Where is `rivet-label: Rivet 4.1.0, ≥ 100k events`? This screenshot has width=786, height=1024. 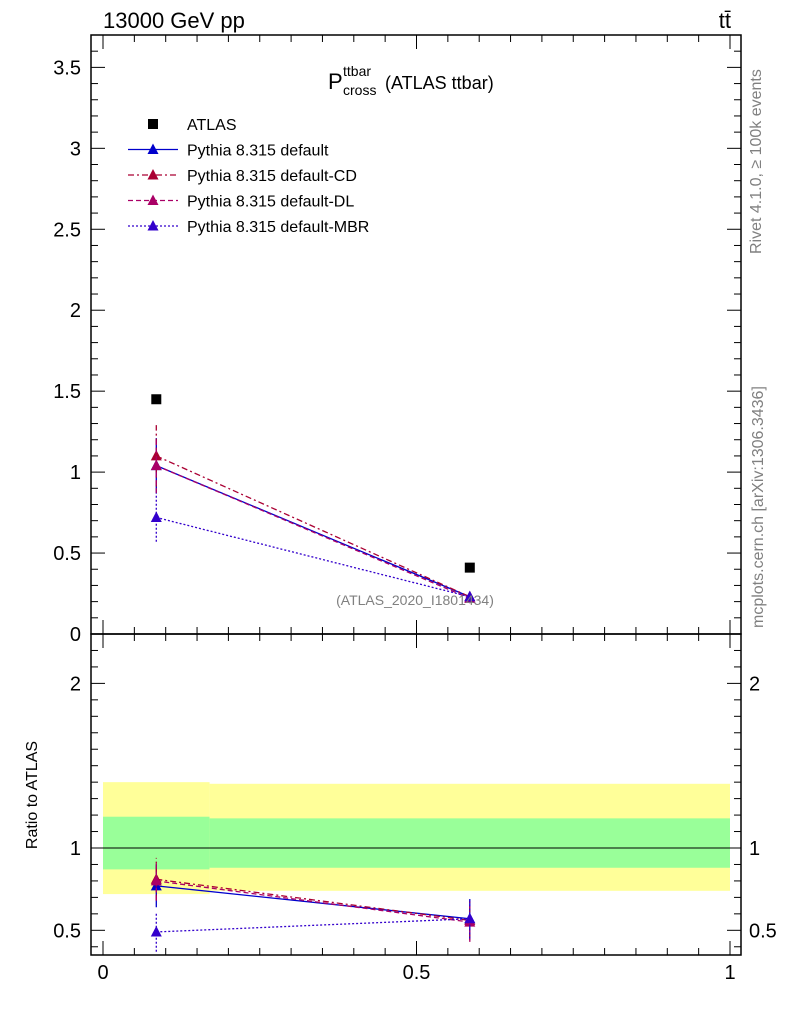 rivet-label: Rivet 4.1.0, ≥ 100k events is located at coordinates (756, 161).